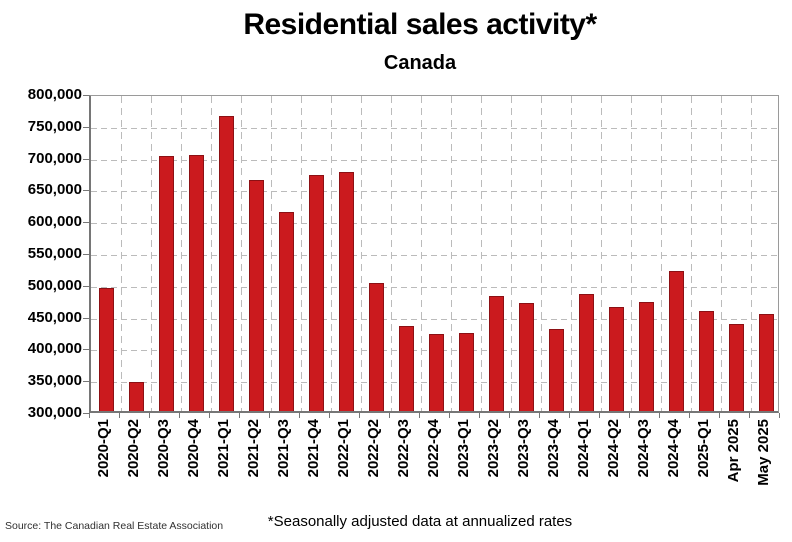  I want to click on bar-2024-Q1, so click(586, 352).